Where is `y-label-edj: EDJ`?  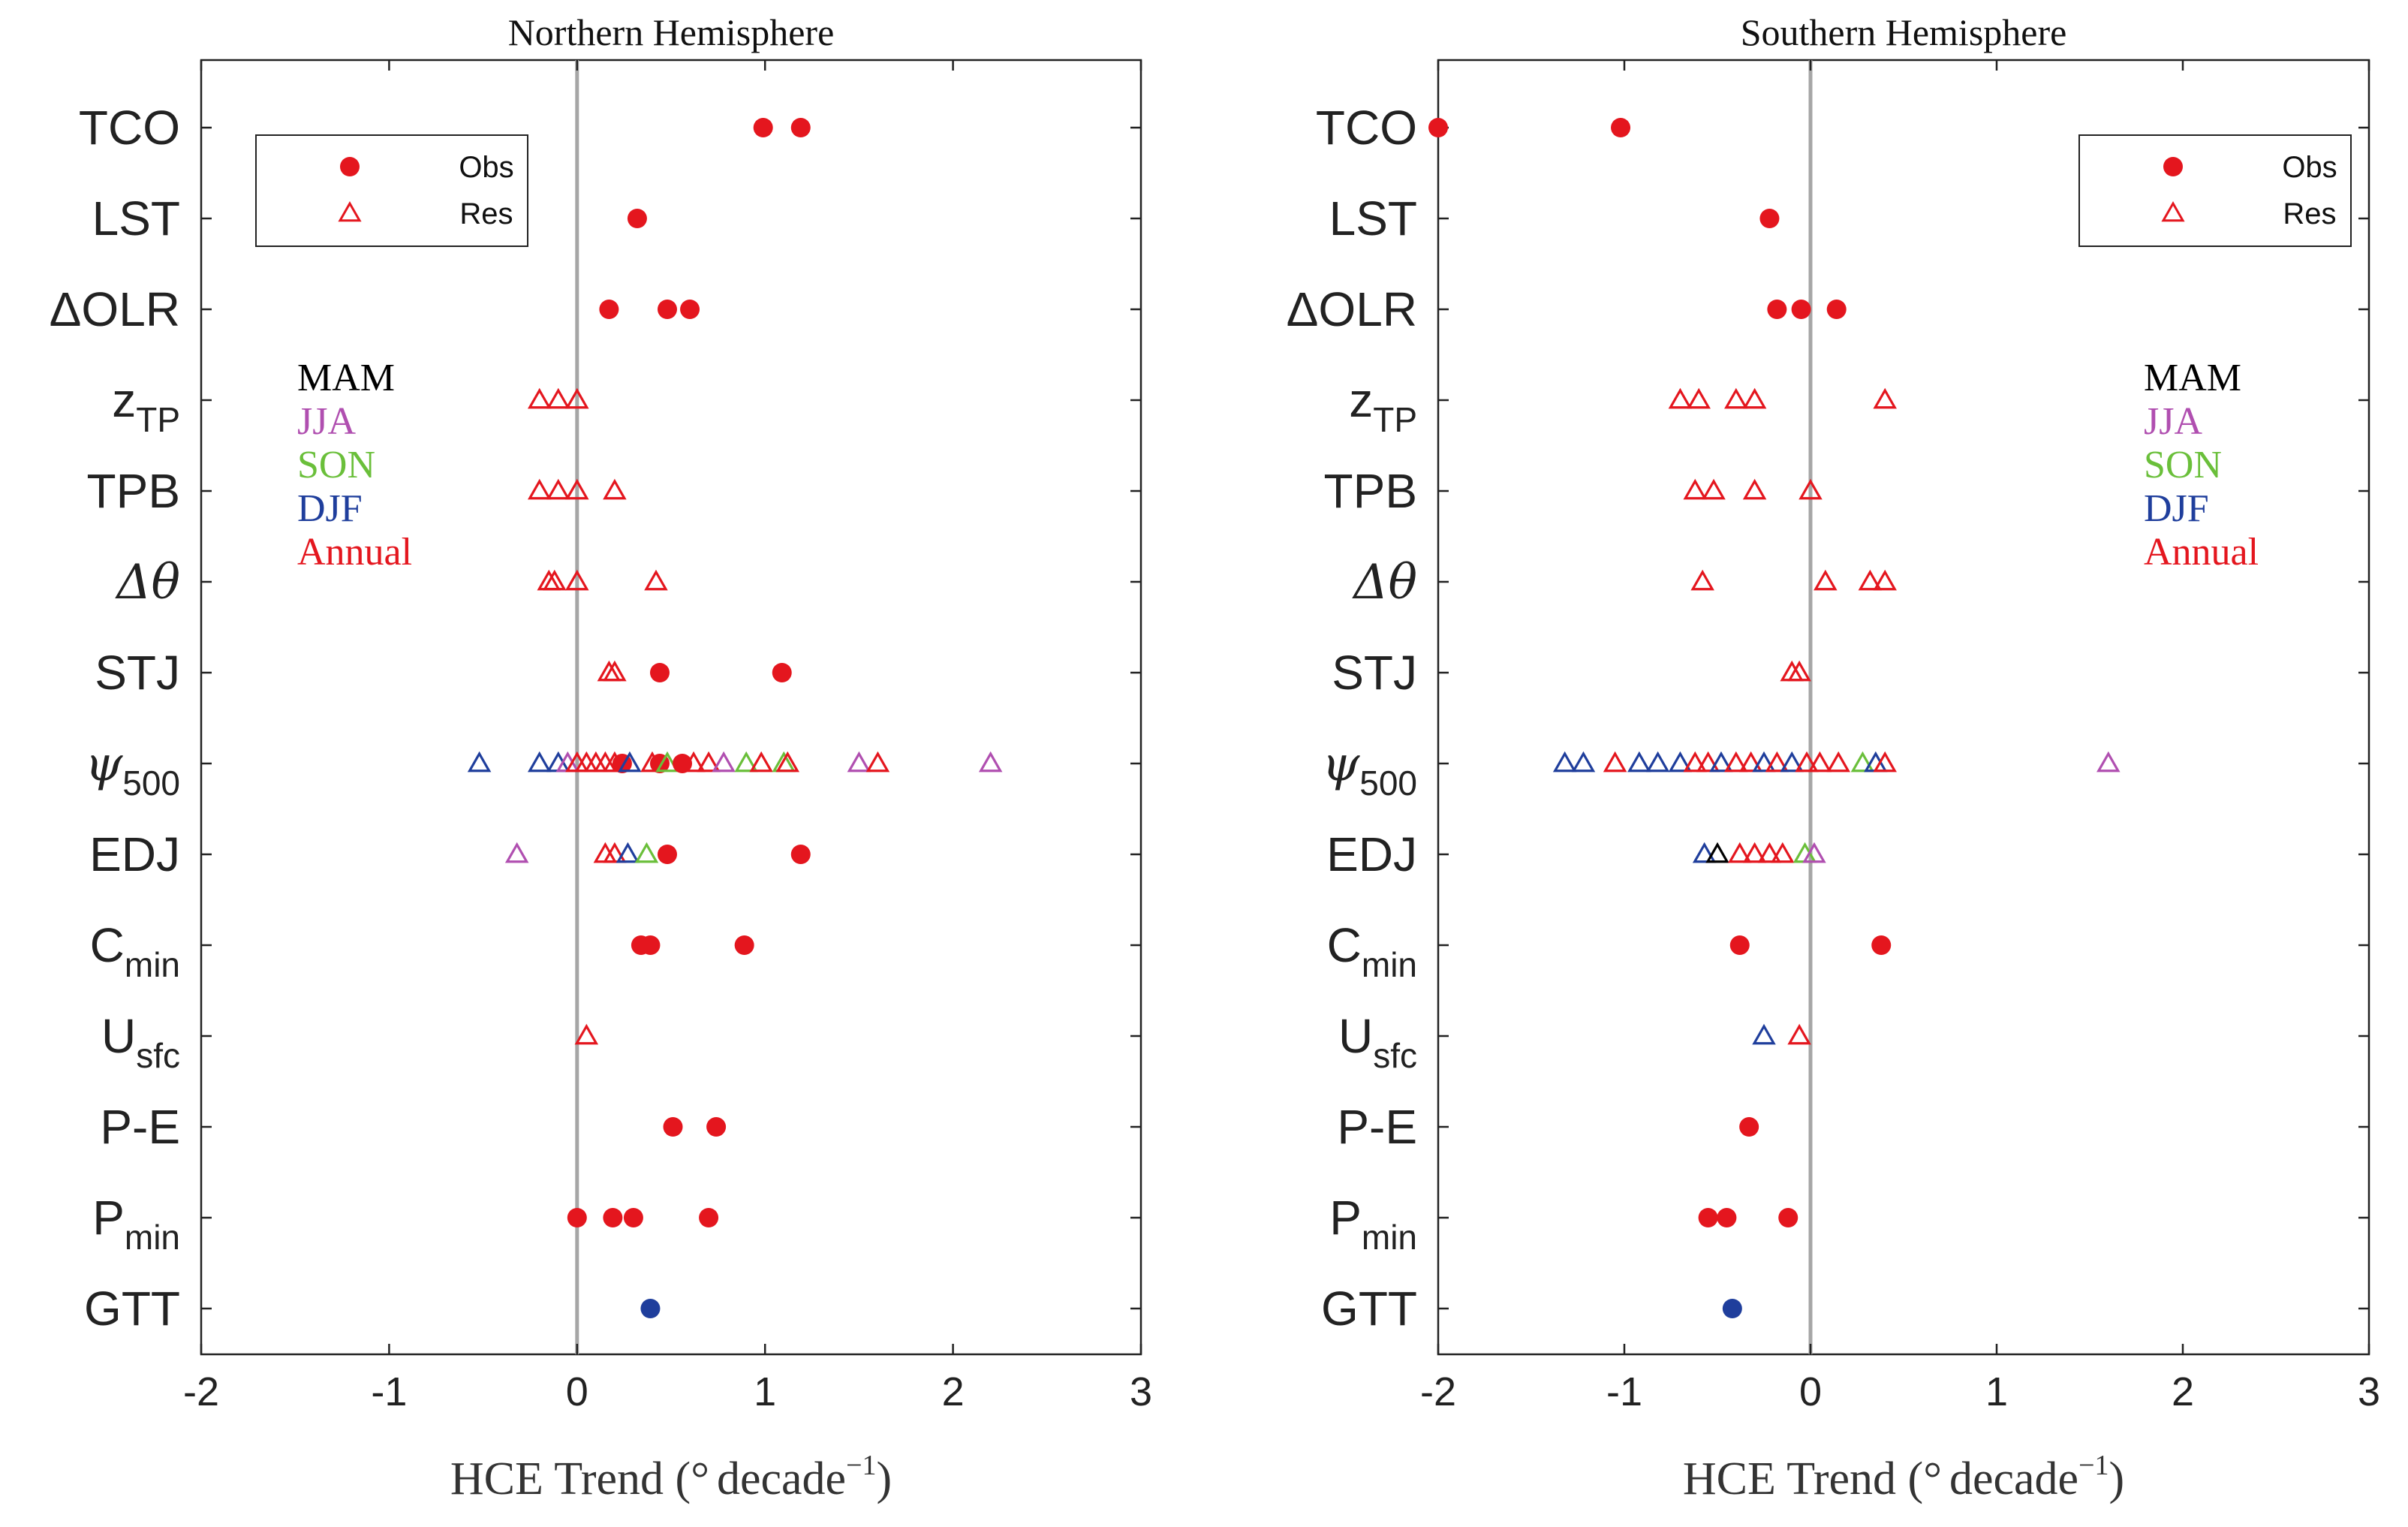
y-label-edj: EDJ is located at coordinates (1371, 854).